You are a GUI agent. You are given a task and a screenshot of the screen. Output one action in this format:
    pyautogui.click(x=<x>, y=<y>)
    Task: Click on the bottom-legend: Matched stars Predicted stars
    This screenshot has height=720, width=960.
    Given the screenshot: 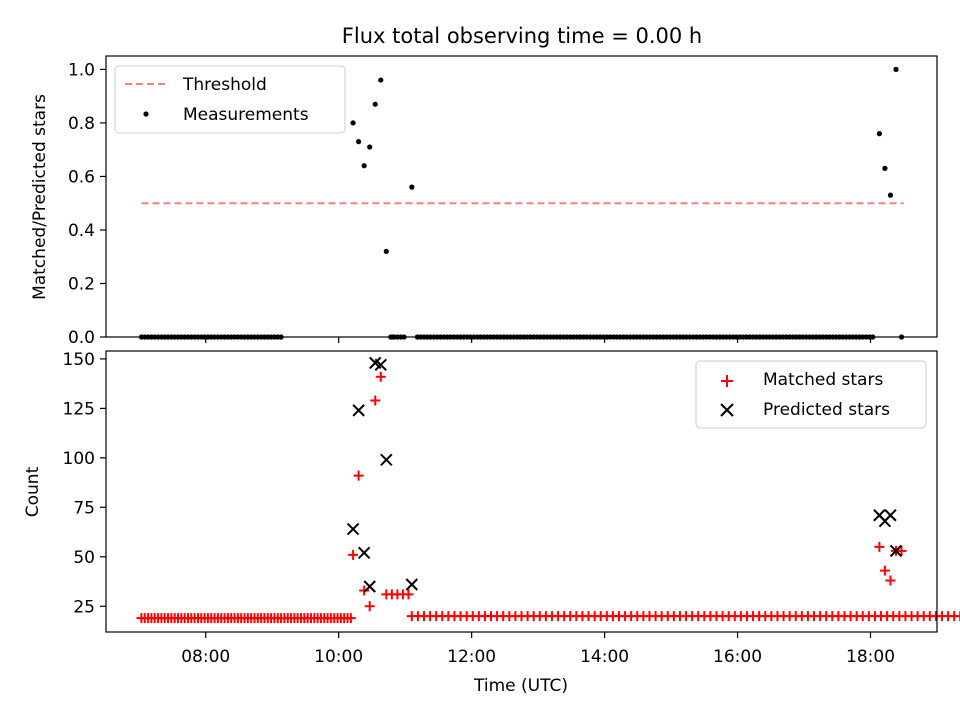 What is the action you would take?
    pyautogui.click(x=811, y=394)
    